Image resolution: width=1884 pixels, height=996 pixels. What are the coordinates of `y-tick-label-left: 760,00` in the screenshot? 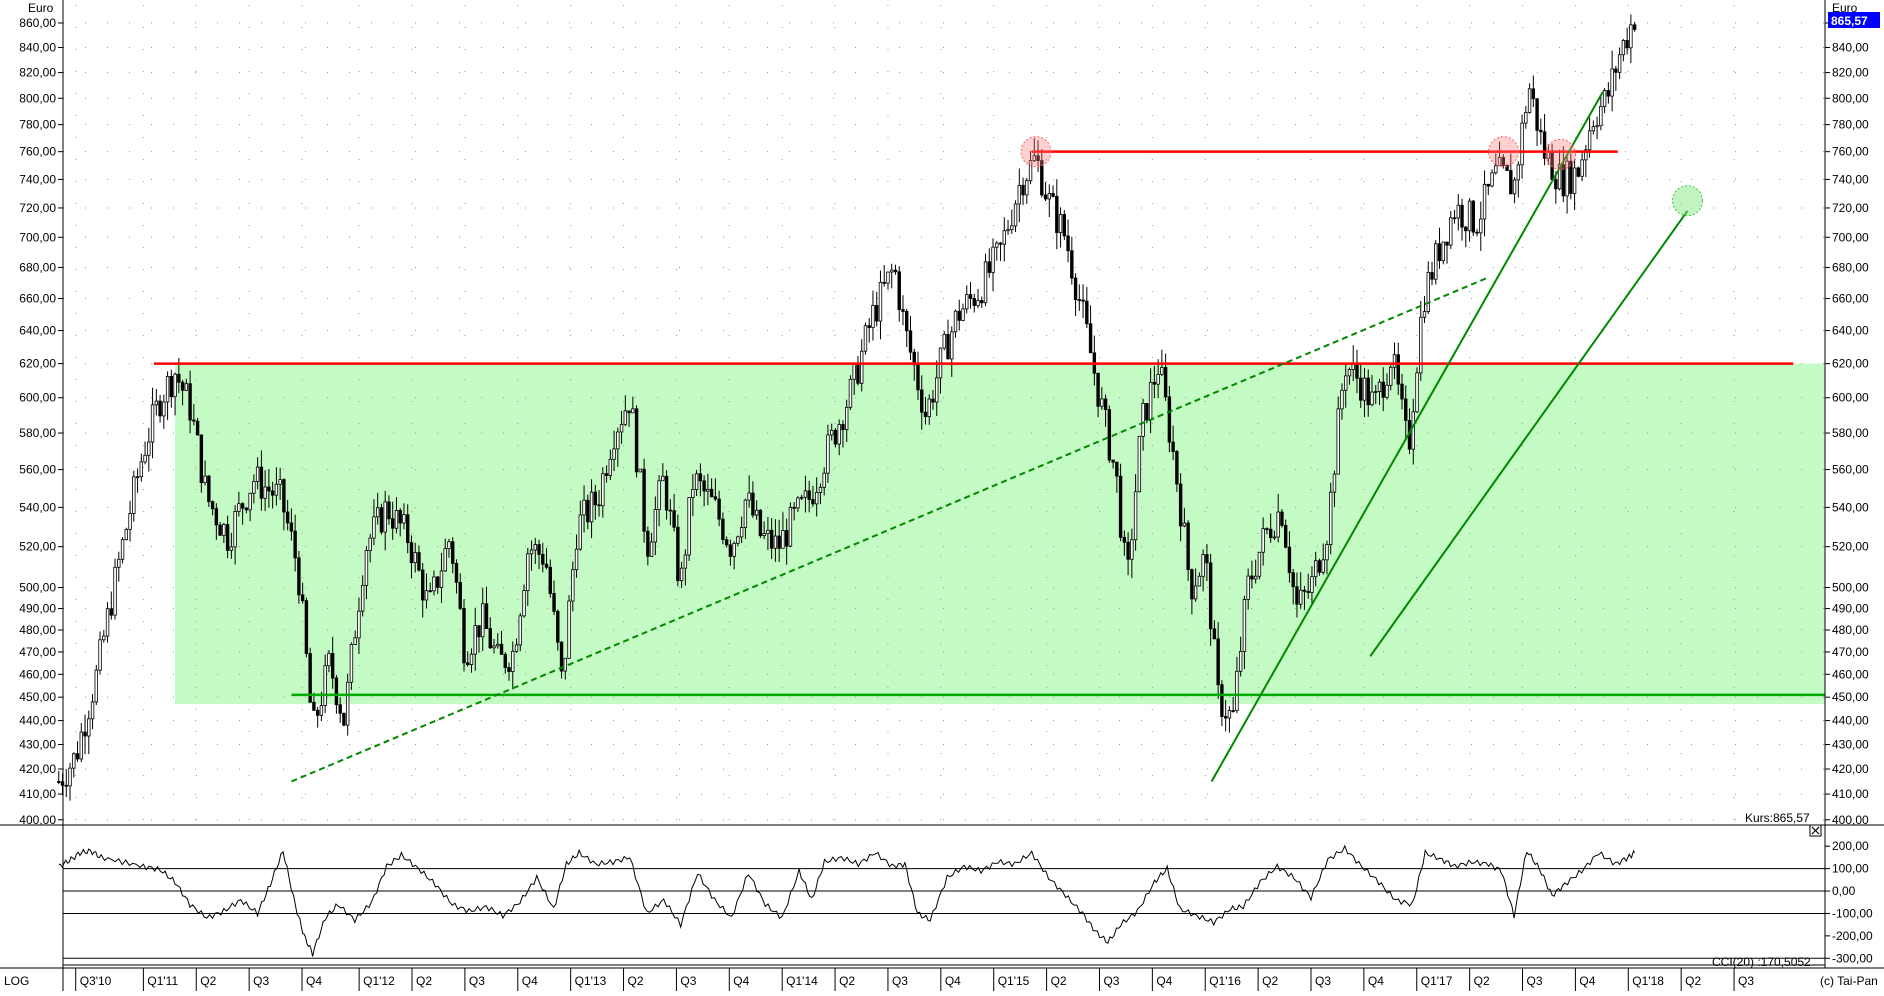 It's located at (37, 152).